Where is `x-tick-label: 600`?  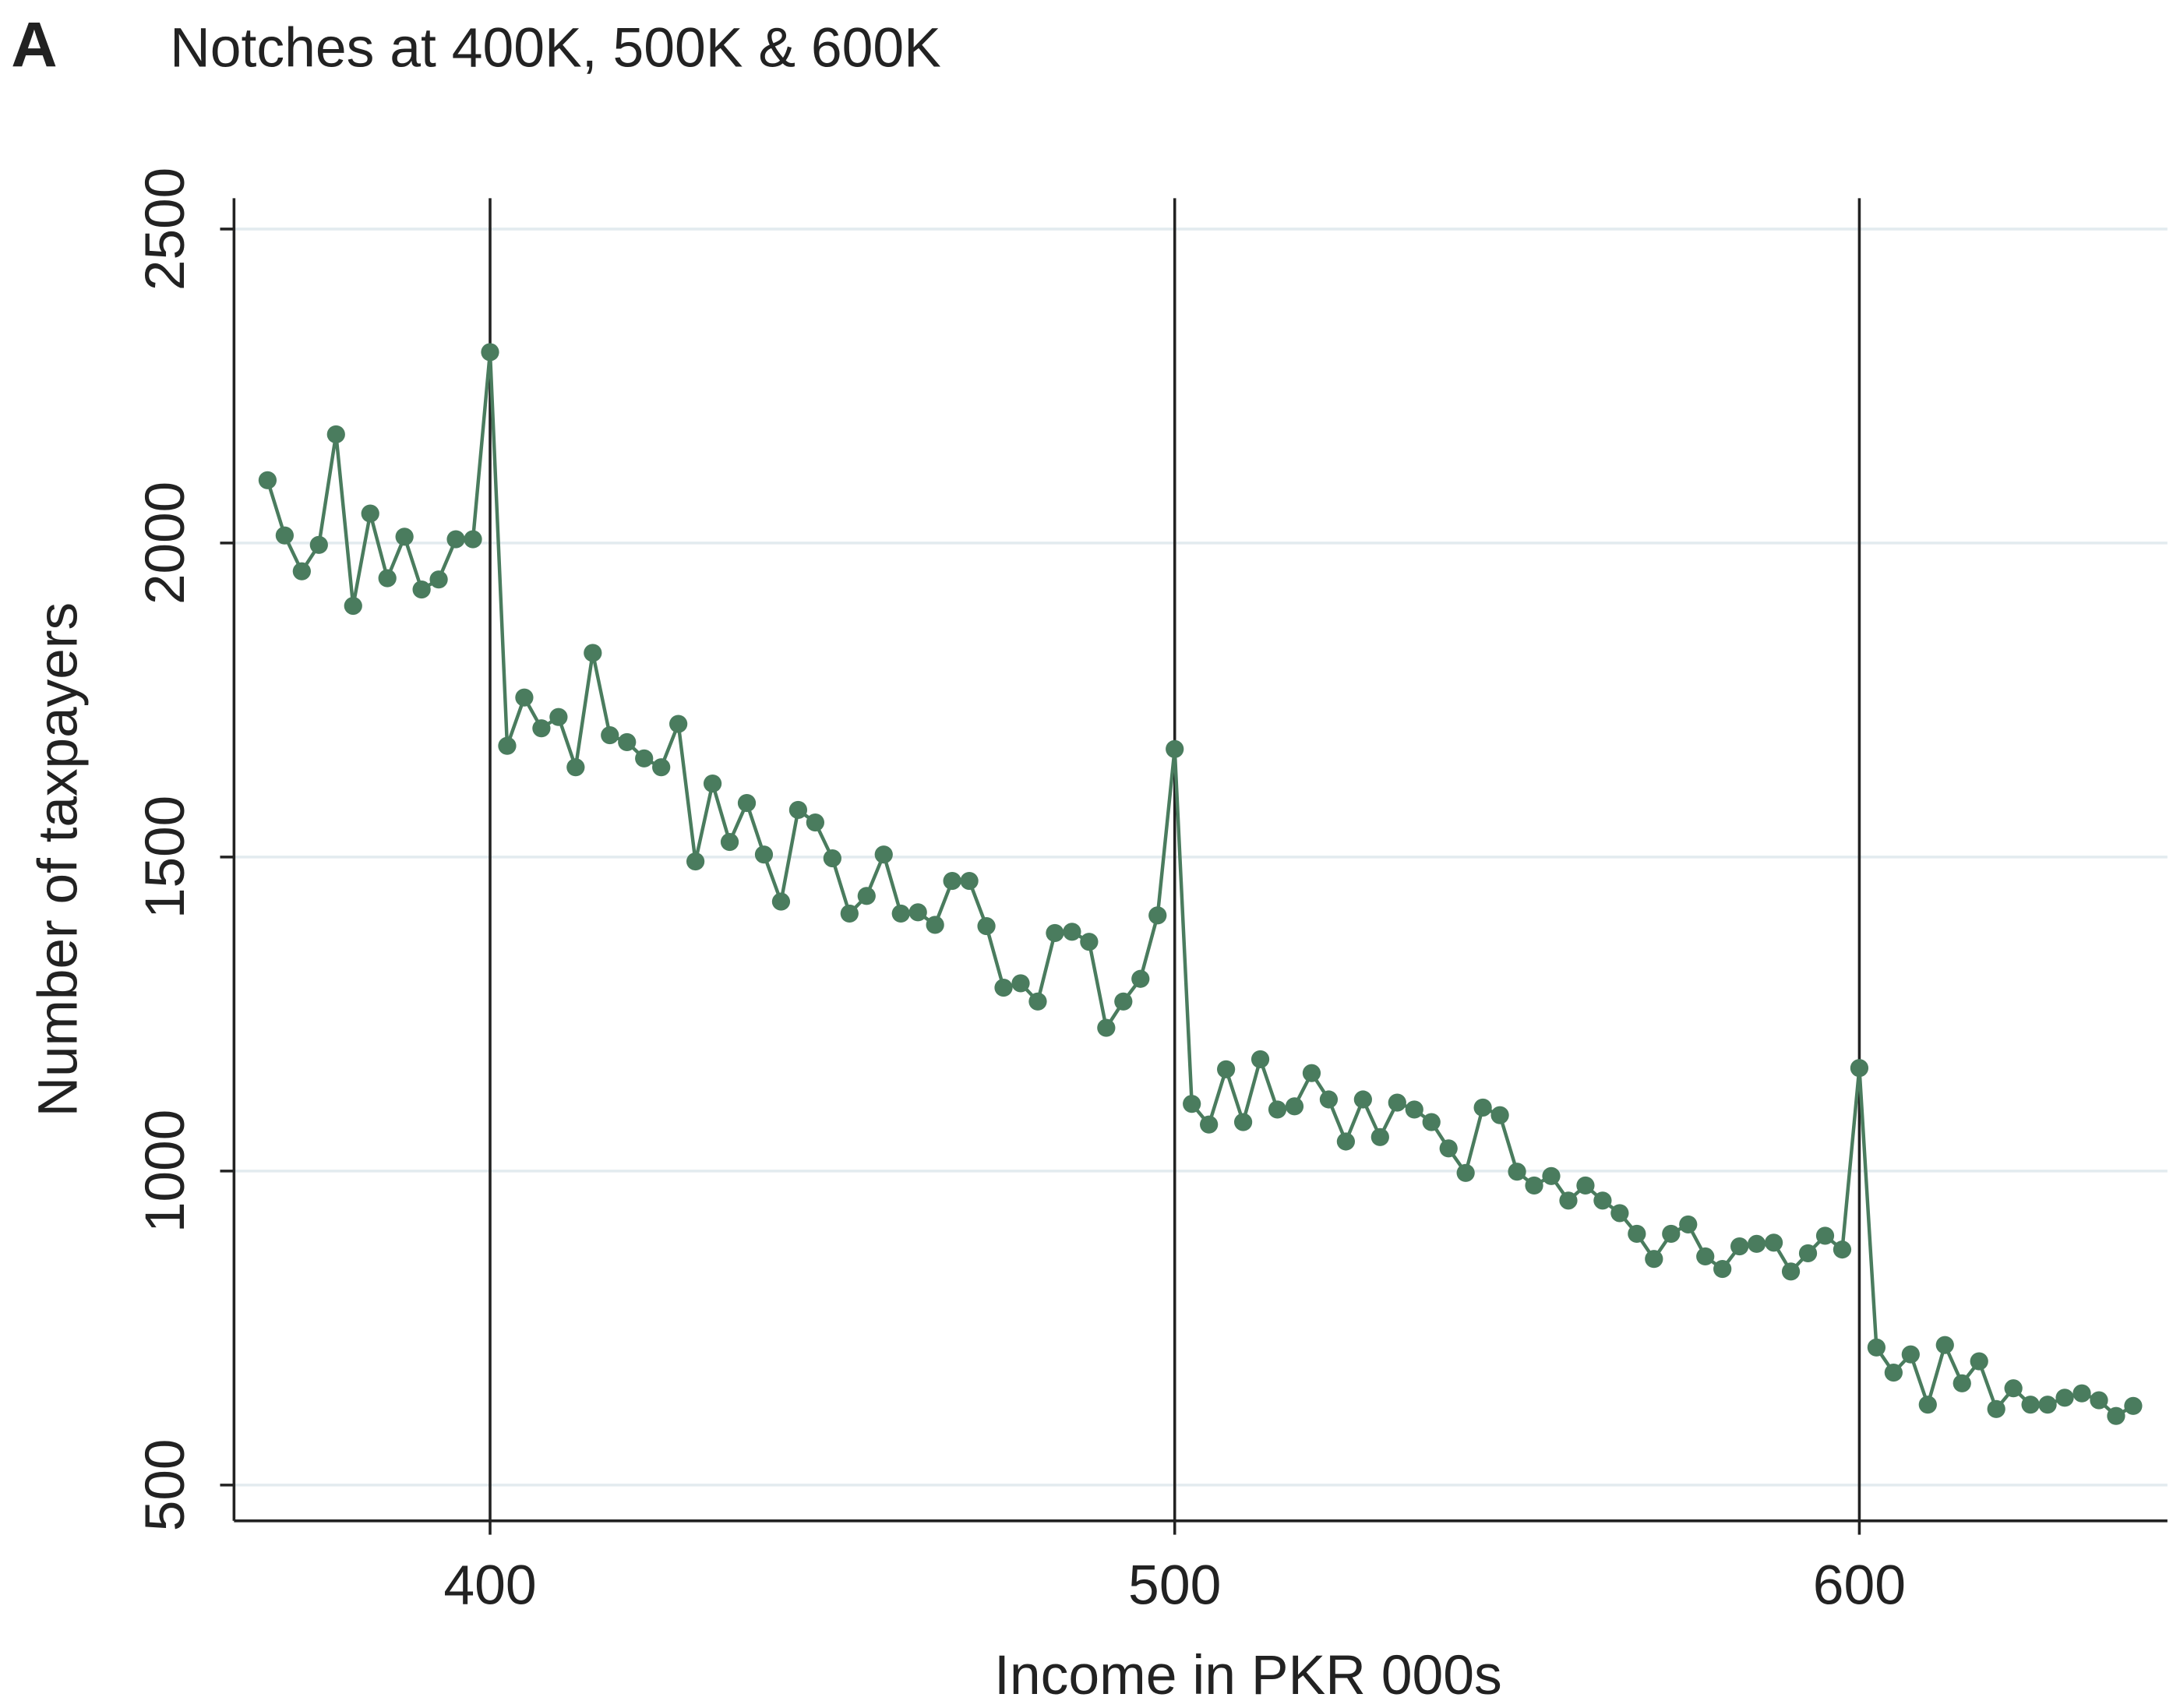
x-tick-label: 600 is located at coordinates (1859, 1586).